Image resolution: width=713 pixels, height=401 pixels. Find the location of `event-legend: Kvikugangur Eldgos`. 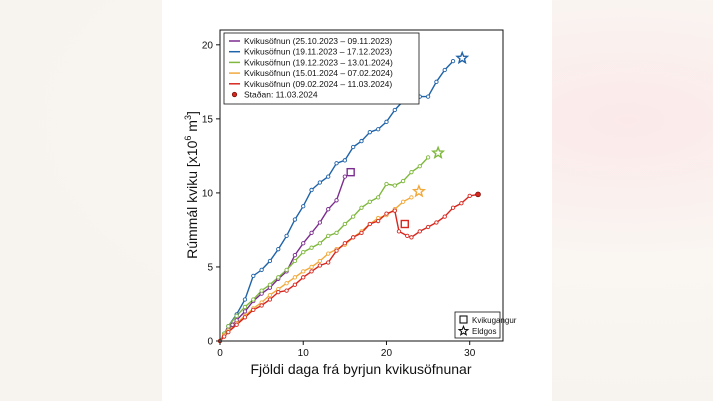

event-legend: Kvikugangur Eldgos is located at coordinates (485, 325).